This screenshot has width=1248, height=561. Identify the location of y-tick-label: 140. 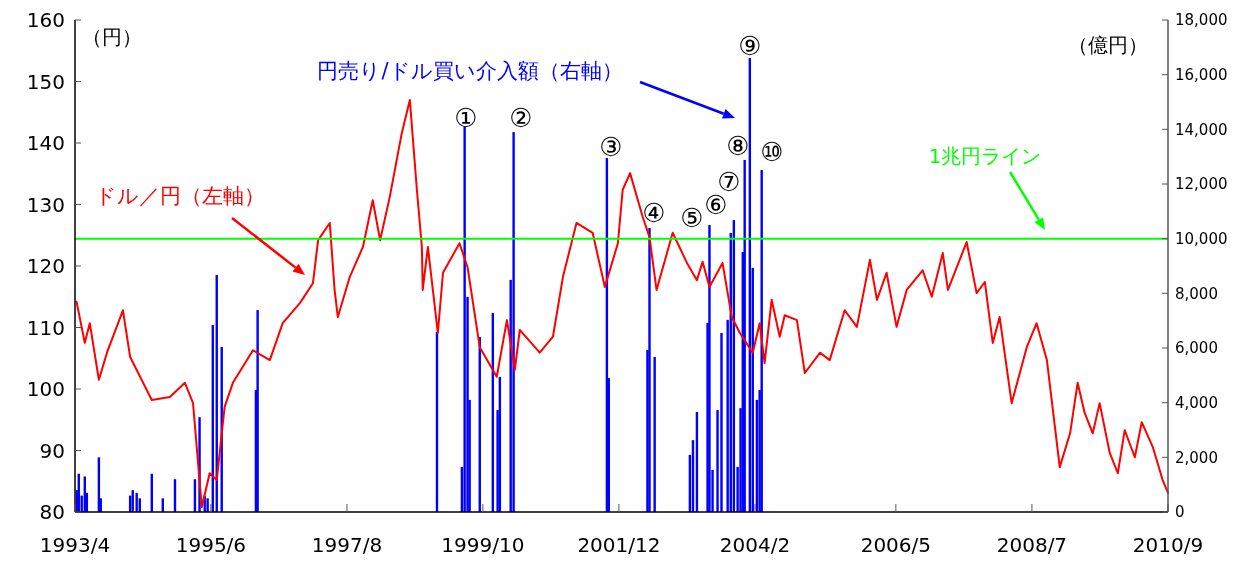
(45, 143).